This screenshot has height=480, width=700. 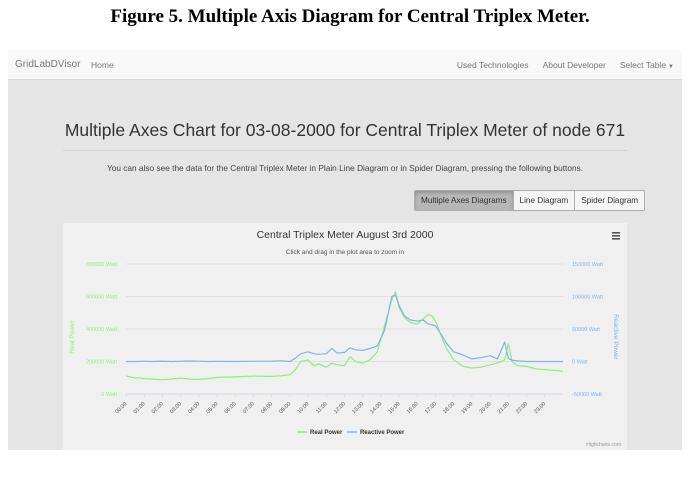 What do you see at coordinates (574, 65) in the screenshot?
I see `nav-about-developer-link: About Developer` at bounding box center [574, 65].